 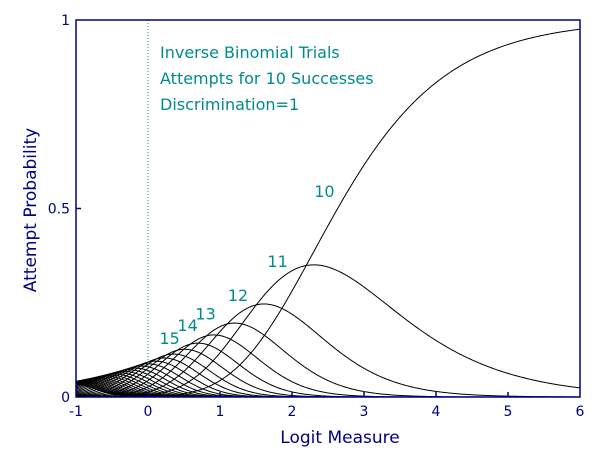 What do you see at coordinates (148, 412) in the screenshot?
I see `x-tick-label: 0` at bounding box center [148, 412].